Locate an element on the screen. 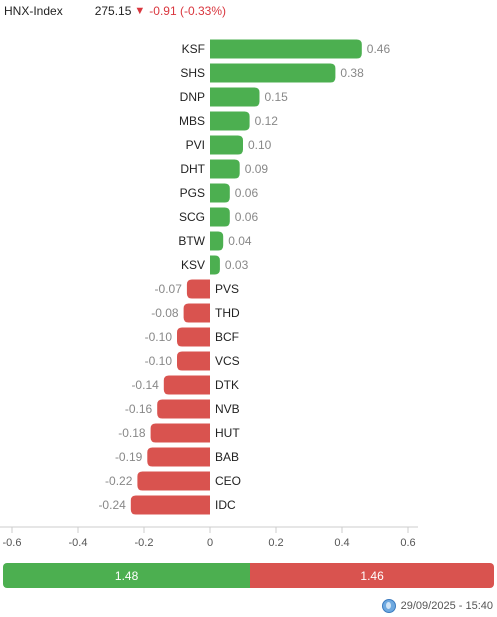 This screenshot has width=497, height=617. value-label: -0.14 is located at coordinates (145, 385).